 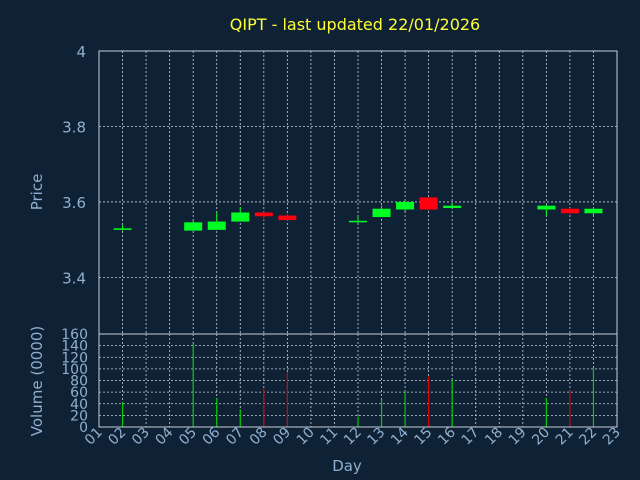 I want to click on price-tick-label: 3.8, so click(x=74, y=127).